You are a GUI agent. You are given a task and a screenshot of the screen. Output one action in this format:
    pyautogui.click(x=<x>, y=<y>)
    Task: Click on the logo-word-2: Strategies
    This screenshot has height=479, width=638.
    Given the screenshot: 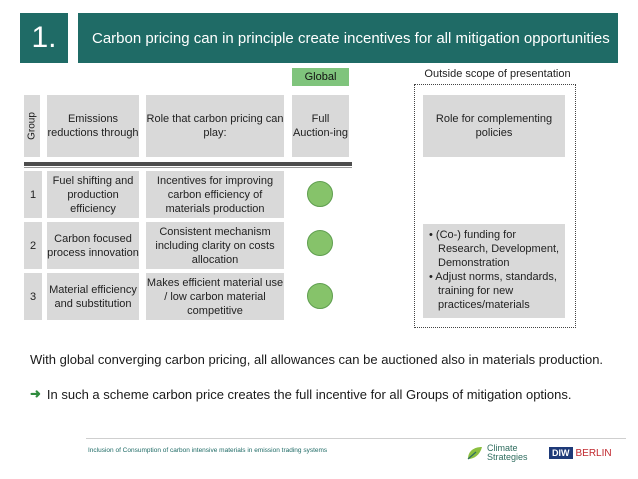 What is the action you would take?
    pyautogui.click(x=507, y=457)
    